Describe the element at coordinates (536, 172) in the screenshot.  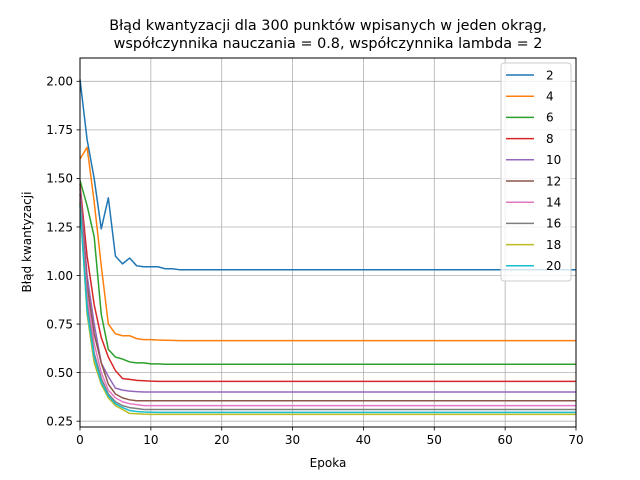
I see `legend: 2 4 6 8 10 12 14 16 18 20` at that location.